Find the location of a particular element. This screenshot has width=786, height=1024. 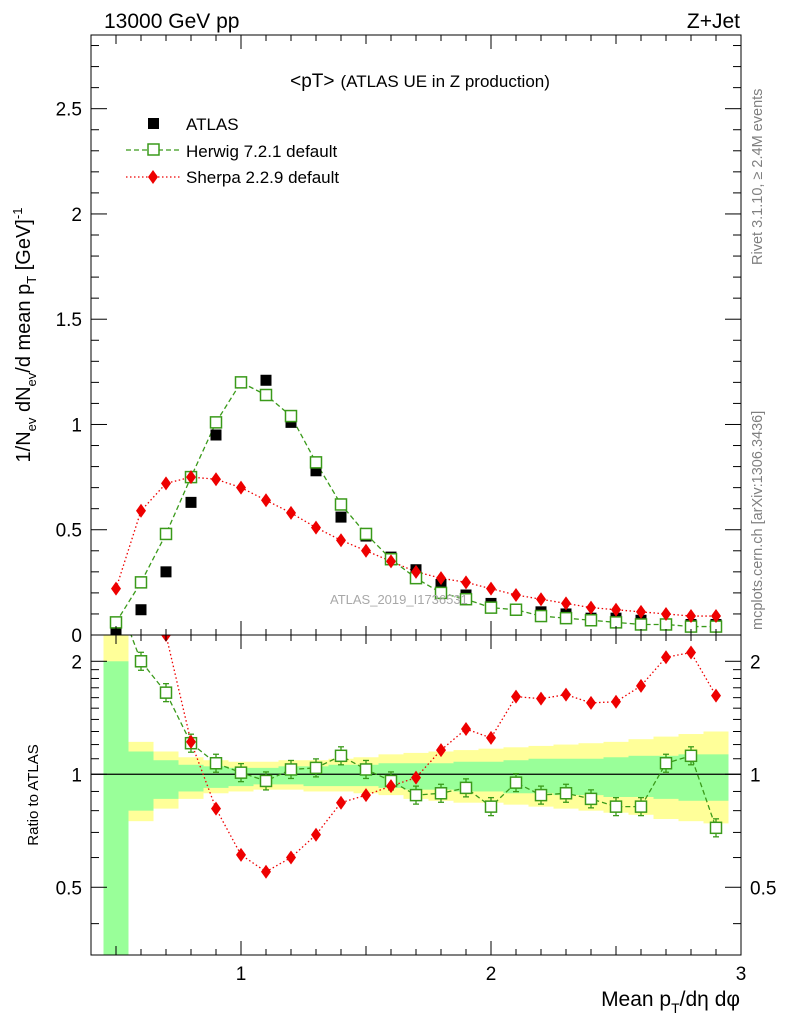

legend-marker-atlas is located at coordinates (153, 123).